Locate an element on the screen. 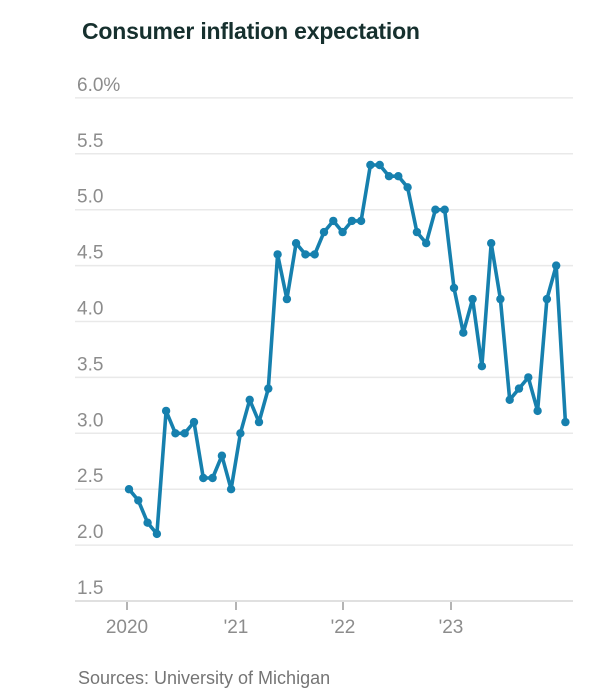 This screenshot has height=696, width=611. y-axis-label: 2.5 is located at coordinates (90, 476).